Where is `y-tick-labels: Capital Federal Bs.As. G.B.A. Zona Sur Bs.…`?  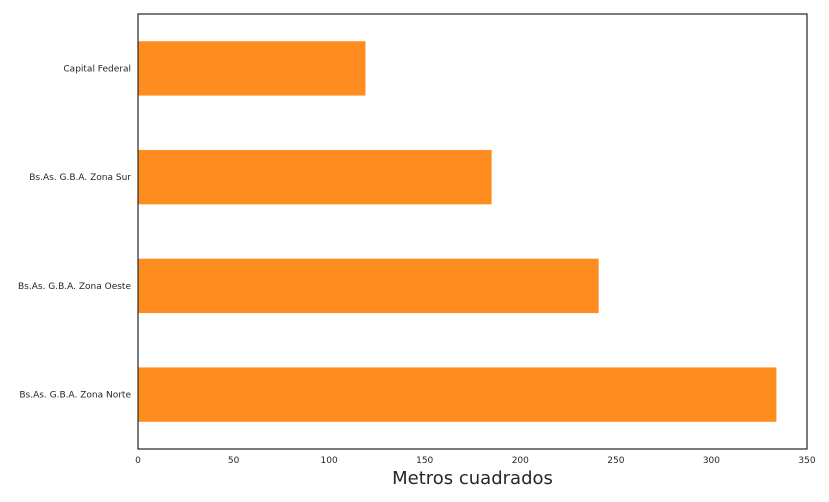 y-tick-labels: Capital Federal Bs.As. G.B.A. Zona Sur Bs.… is located at coordinates (74, 232).